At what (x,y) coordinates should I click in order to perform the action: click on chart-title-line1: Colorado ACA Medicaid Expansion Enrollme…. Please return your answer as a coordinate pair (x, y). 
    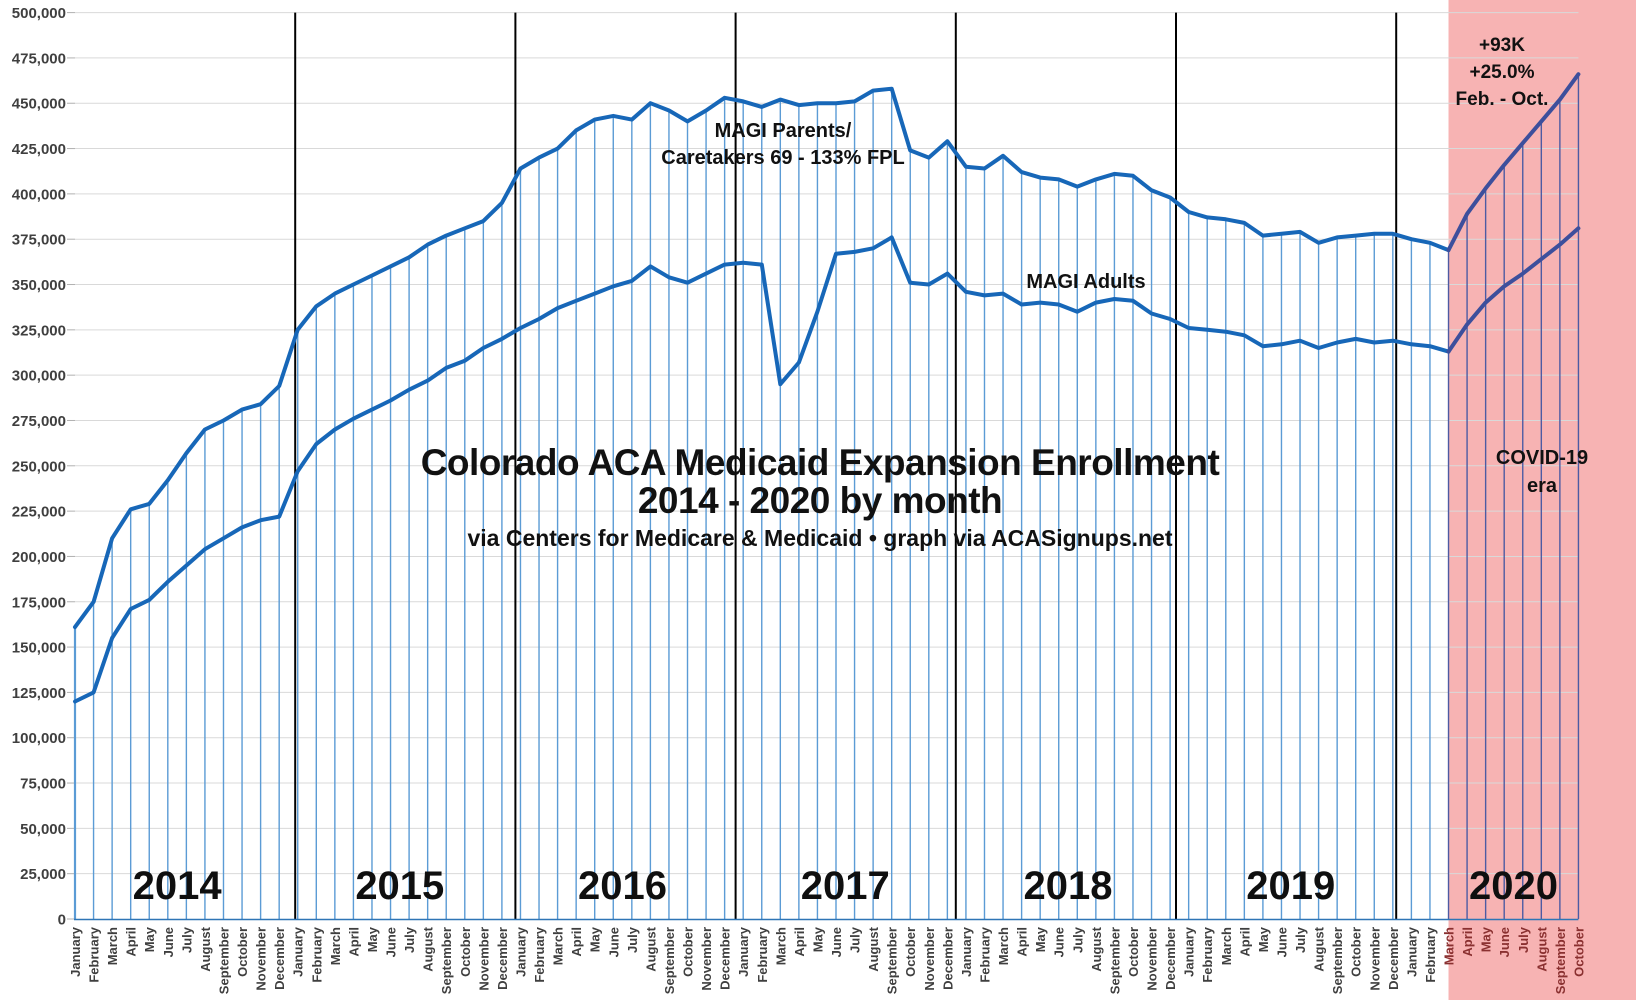
    Looking at the image, I should click on (820, 462).